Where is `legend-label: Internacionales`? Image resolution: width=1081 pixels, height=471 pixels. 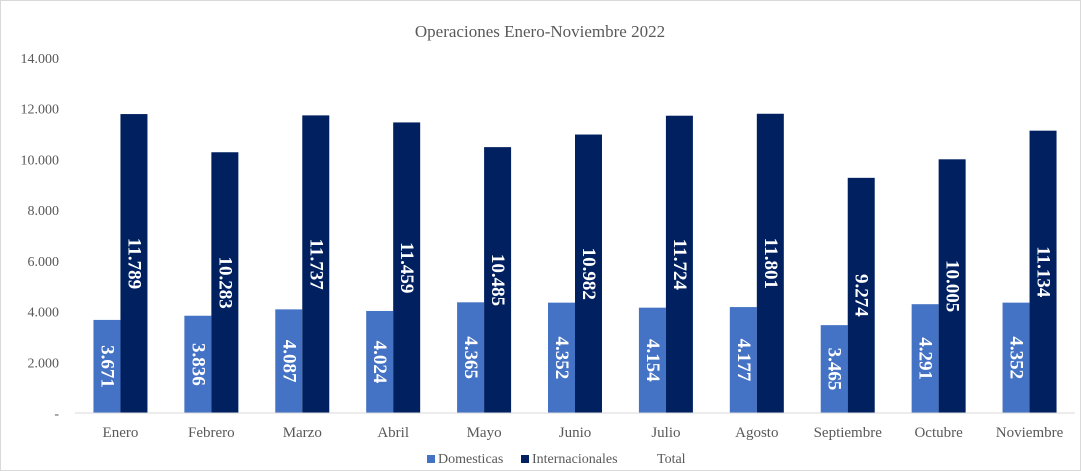 legend-label: Internacionales is located at coordinates (575, 459).